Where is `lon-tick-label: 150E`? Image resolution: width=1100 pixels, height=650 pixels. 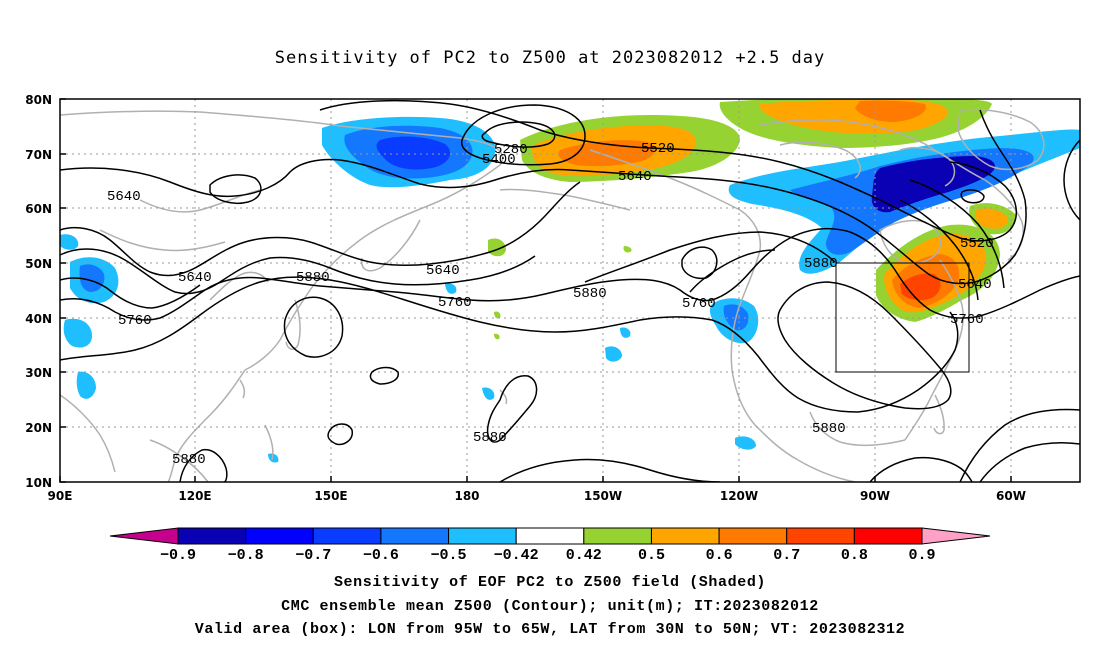 lon-tick-label: 150E is located at coordinates (330, 496).